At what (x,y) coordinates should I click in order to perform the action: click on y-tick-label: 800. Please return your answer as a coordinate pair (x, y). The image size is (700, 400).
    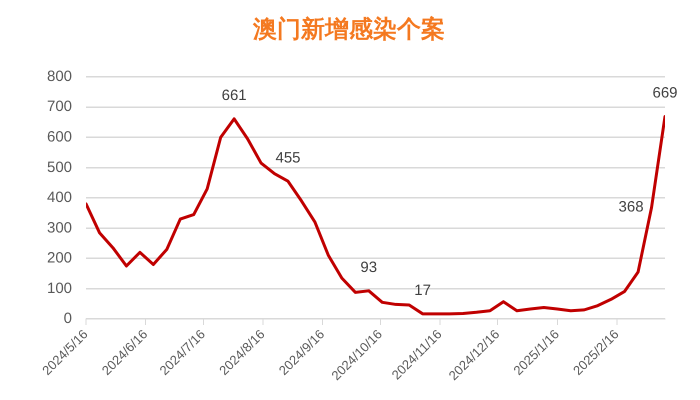
    Looking at the image, I should click on (59, 76).